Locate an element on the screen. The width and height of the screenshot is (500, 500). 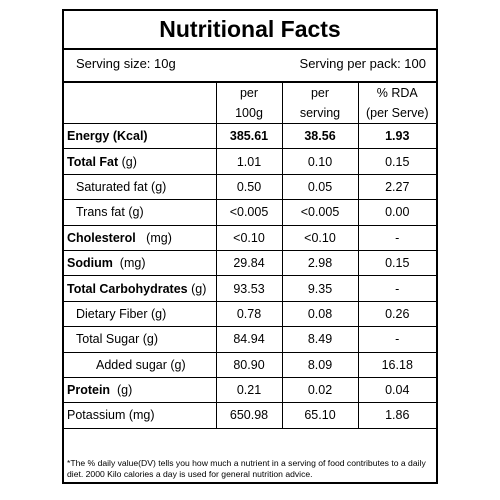
table-row: Total Carbohydrates (g) 93.53 9.35 - is located at coordinates (250, 288).